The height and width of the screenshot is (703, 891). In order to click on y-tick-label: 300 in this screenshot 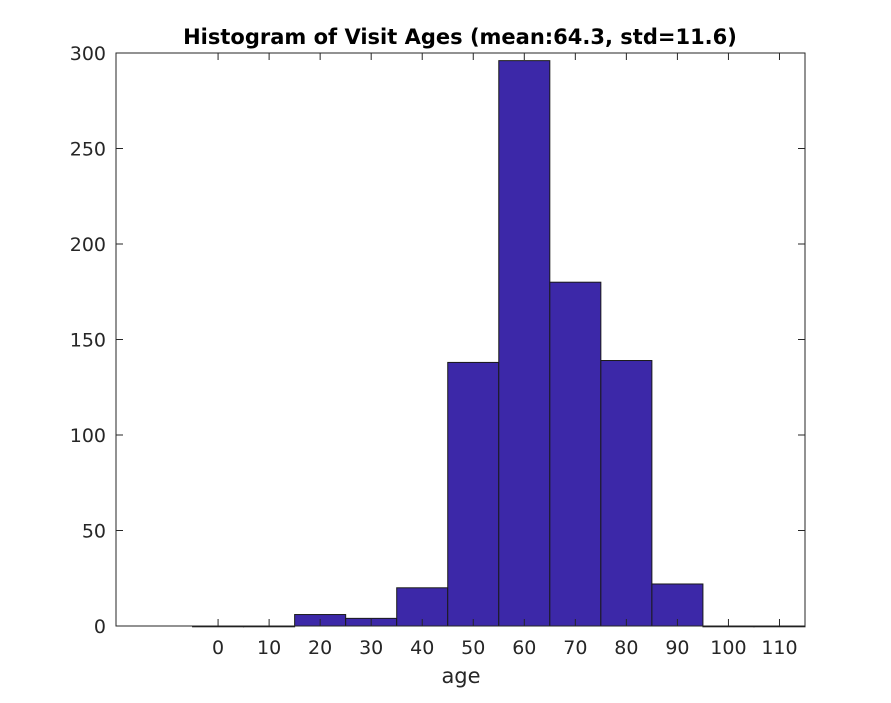, I will do `click(88, 54)`.